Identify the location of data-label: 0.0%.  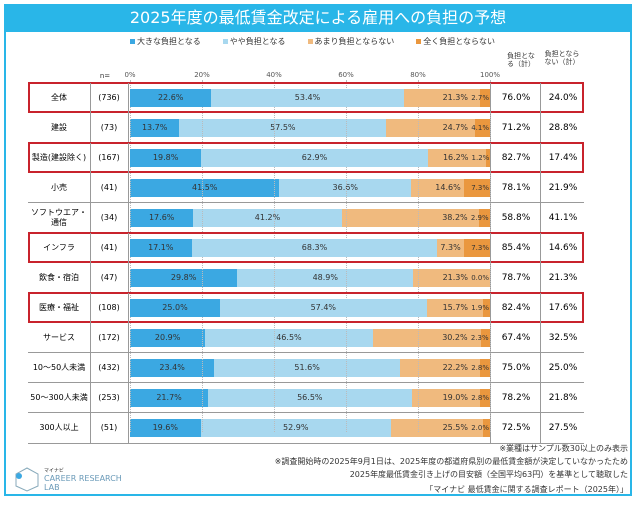
(480, 278).